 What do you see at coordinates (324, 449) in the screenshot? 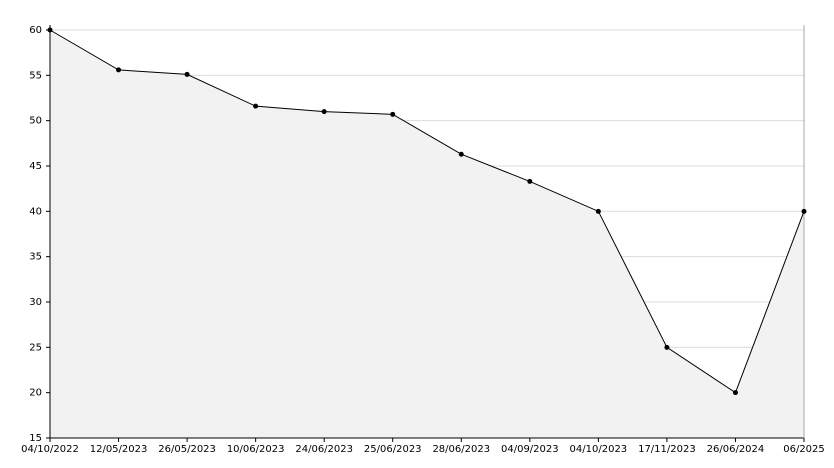
I see `x-tick-label: 24/06/2023` at bounding box center [324, 449].